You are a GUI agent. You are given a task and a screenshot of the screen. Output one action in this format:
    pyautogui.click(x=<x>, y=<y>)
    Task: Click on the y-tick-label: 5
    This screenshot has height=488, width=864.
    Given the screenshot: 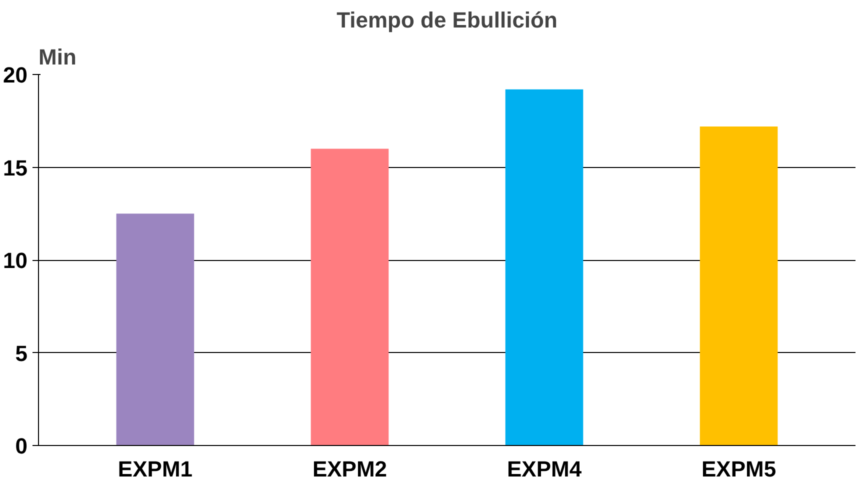 What is the action you would take?
    pyautogui.click(x=21, y=353)
    